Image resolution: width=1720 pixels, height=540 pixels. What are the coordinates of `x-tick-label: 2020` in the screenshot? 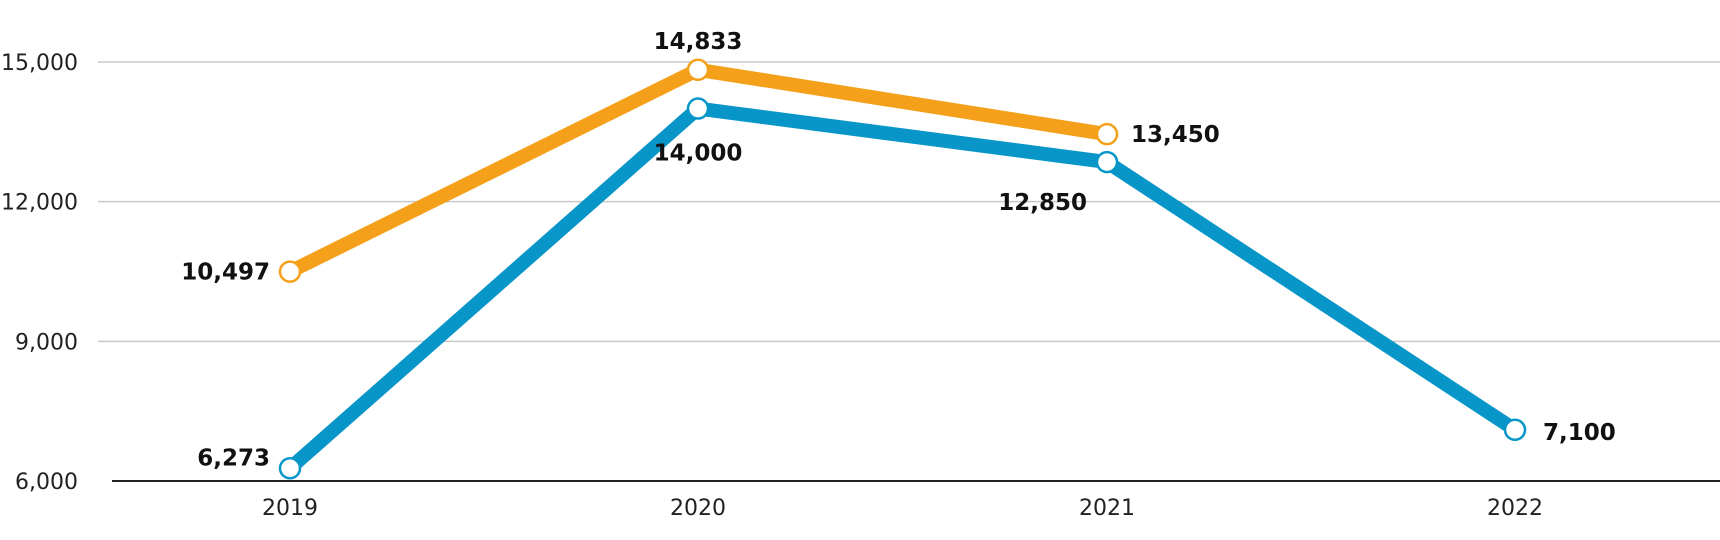 It's located at (698, 508).